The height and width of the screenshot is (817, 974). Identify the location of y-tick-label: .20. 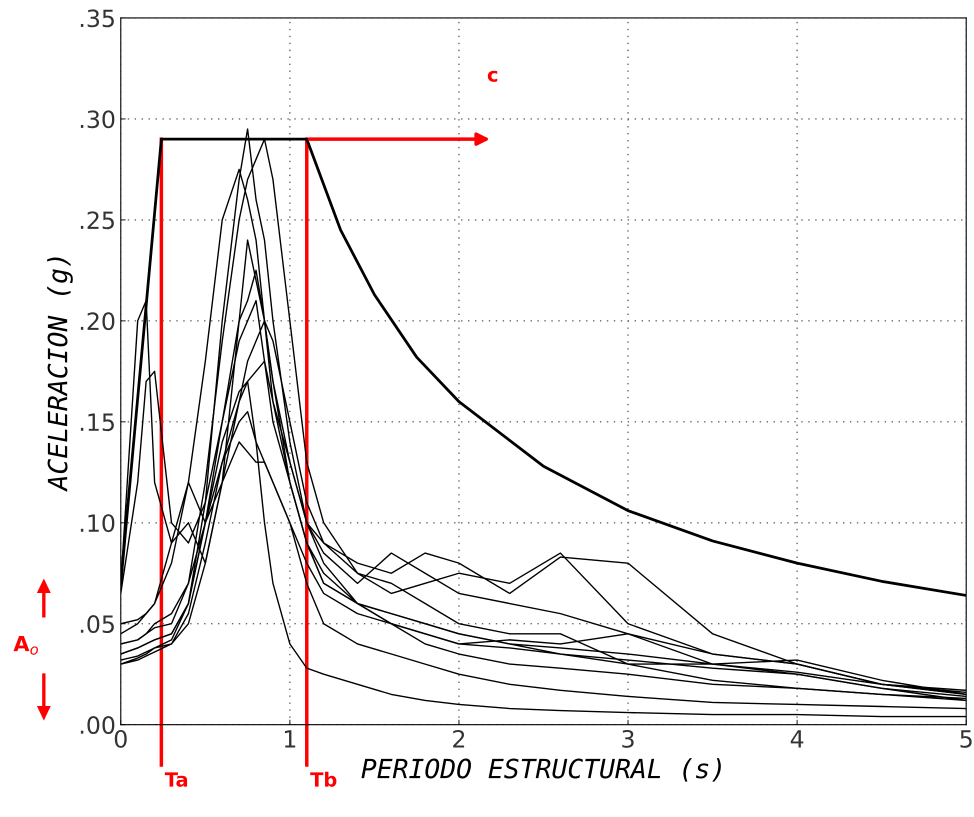
(97, 321).